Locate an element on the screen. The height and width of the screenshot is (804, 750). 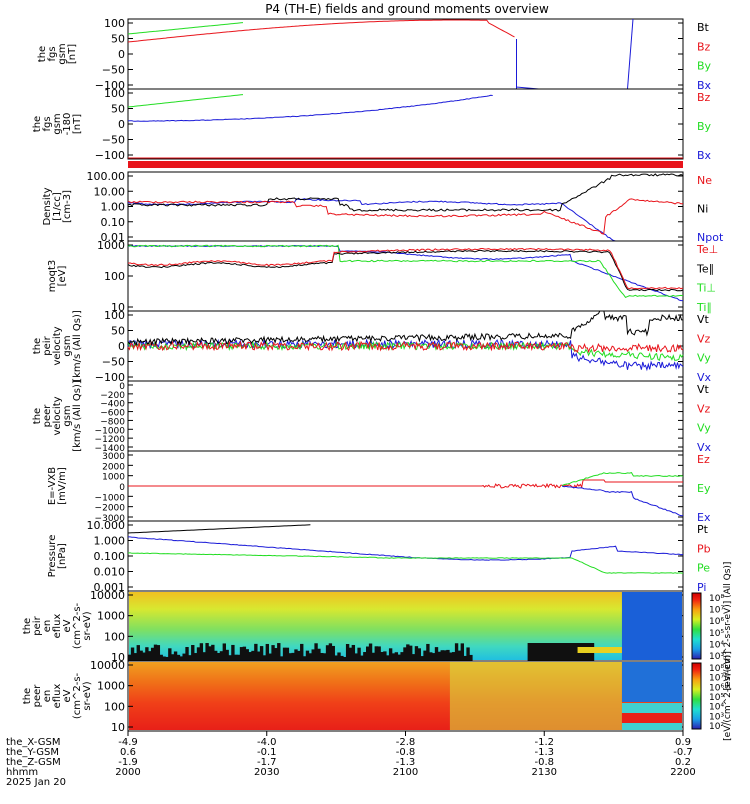
quality-strip is located at coordinates (405, 164).